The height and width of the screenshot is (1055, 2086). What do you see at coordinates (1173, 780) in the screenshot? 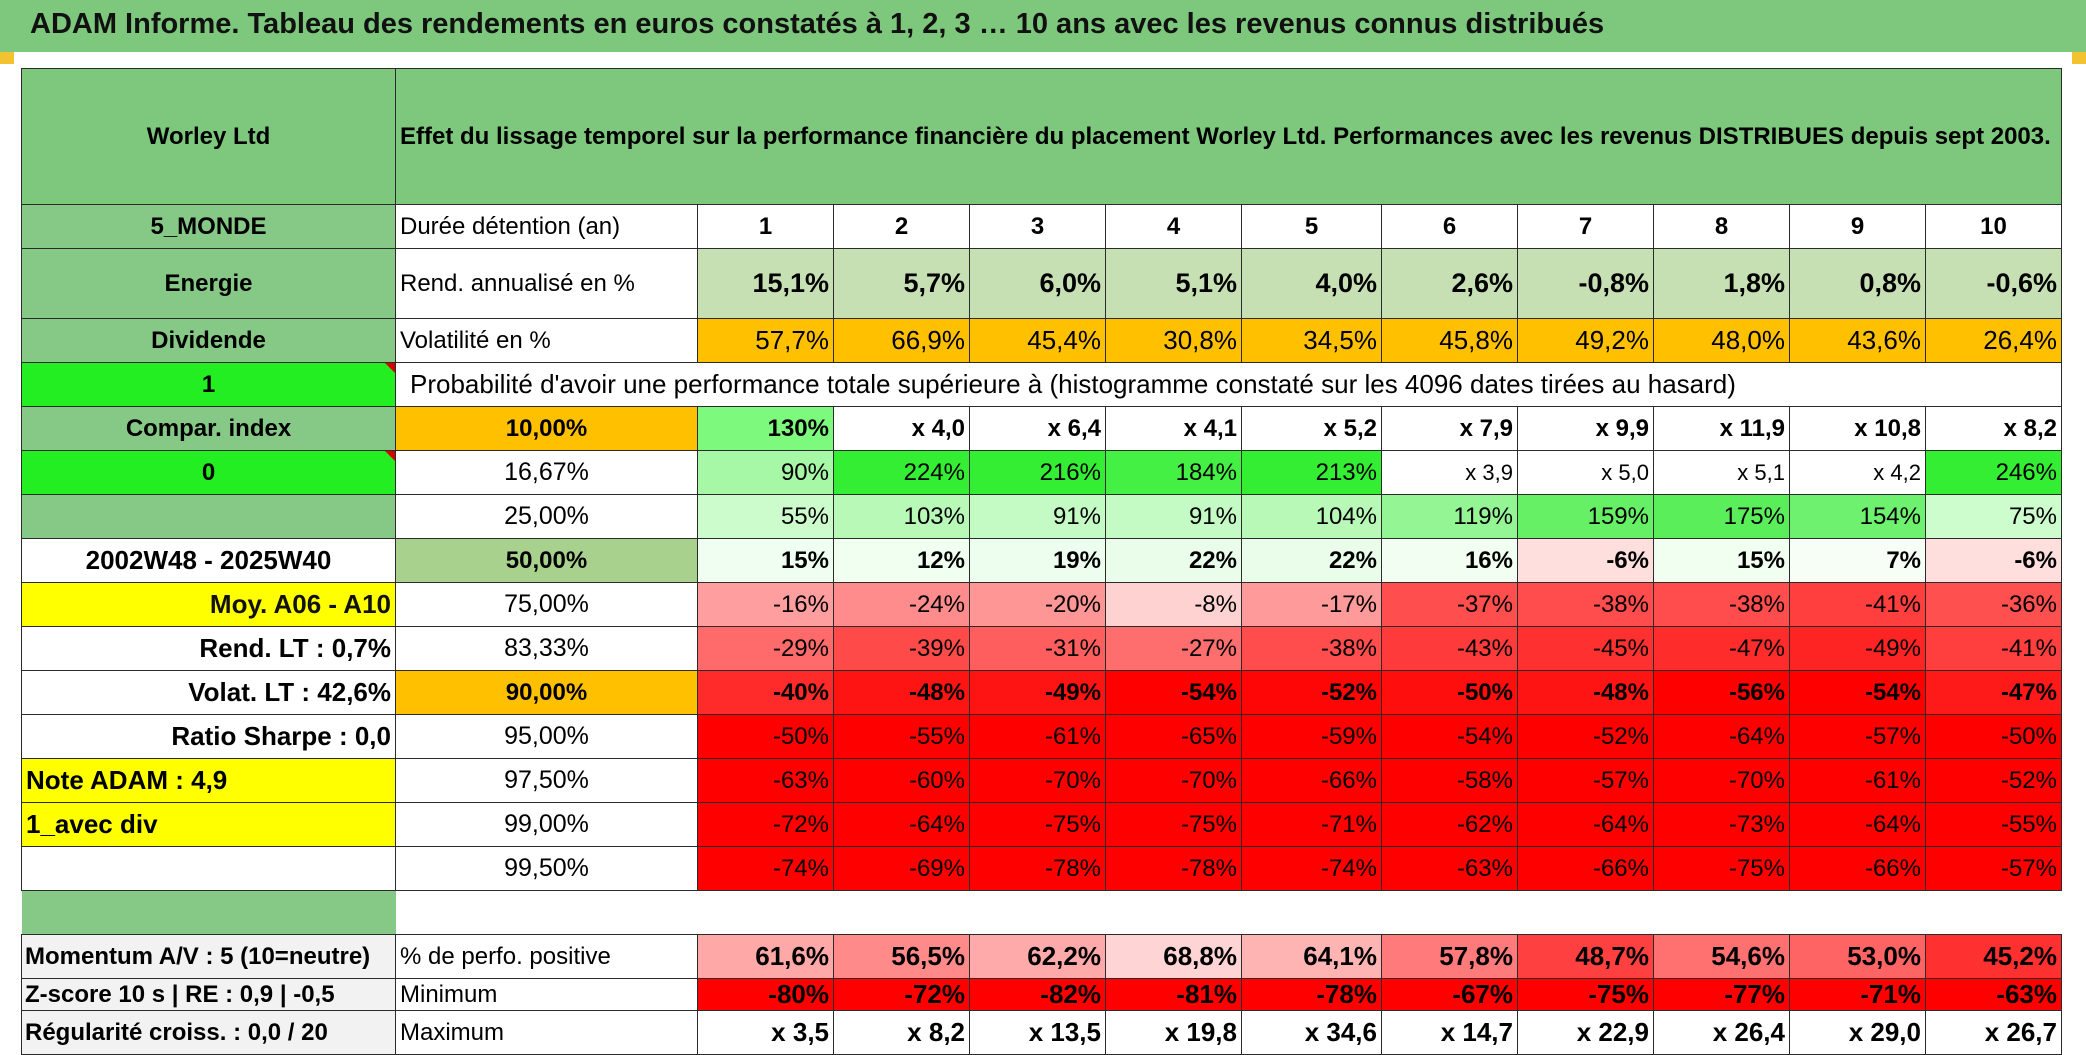
I see `quantile-value: -70%` at bounding box center [1173, 780].